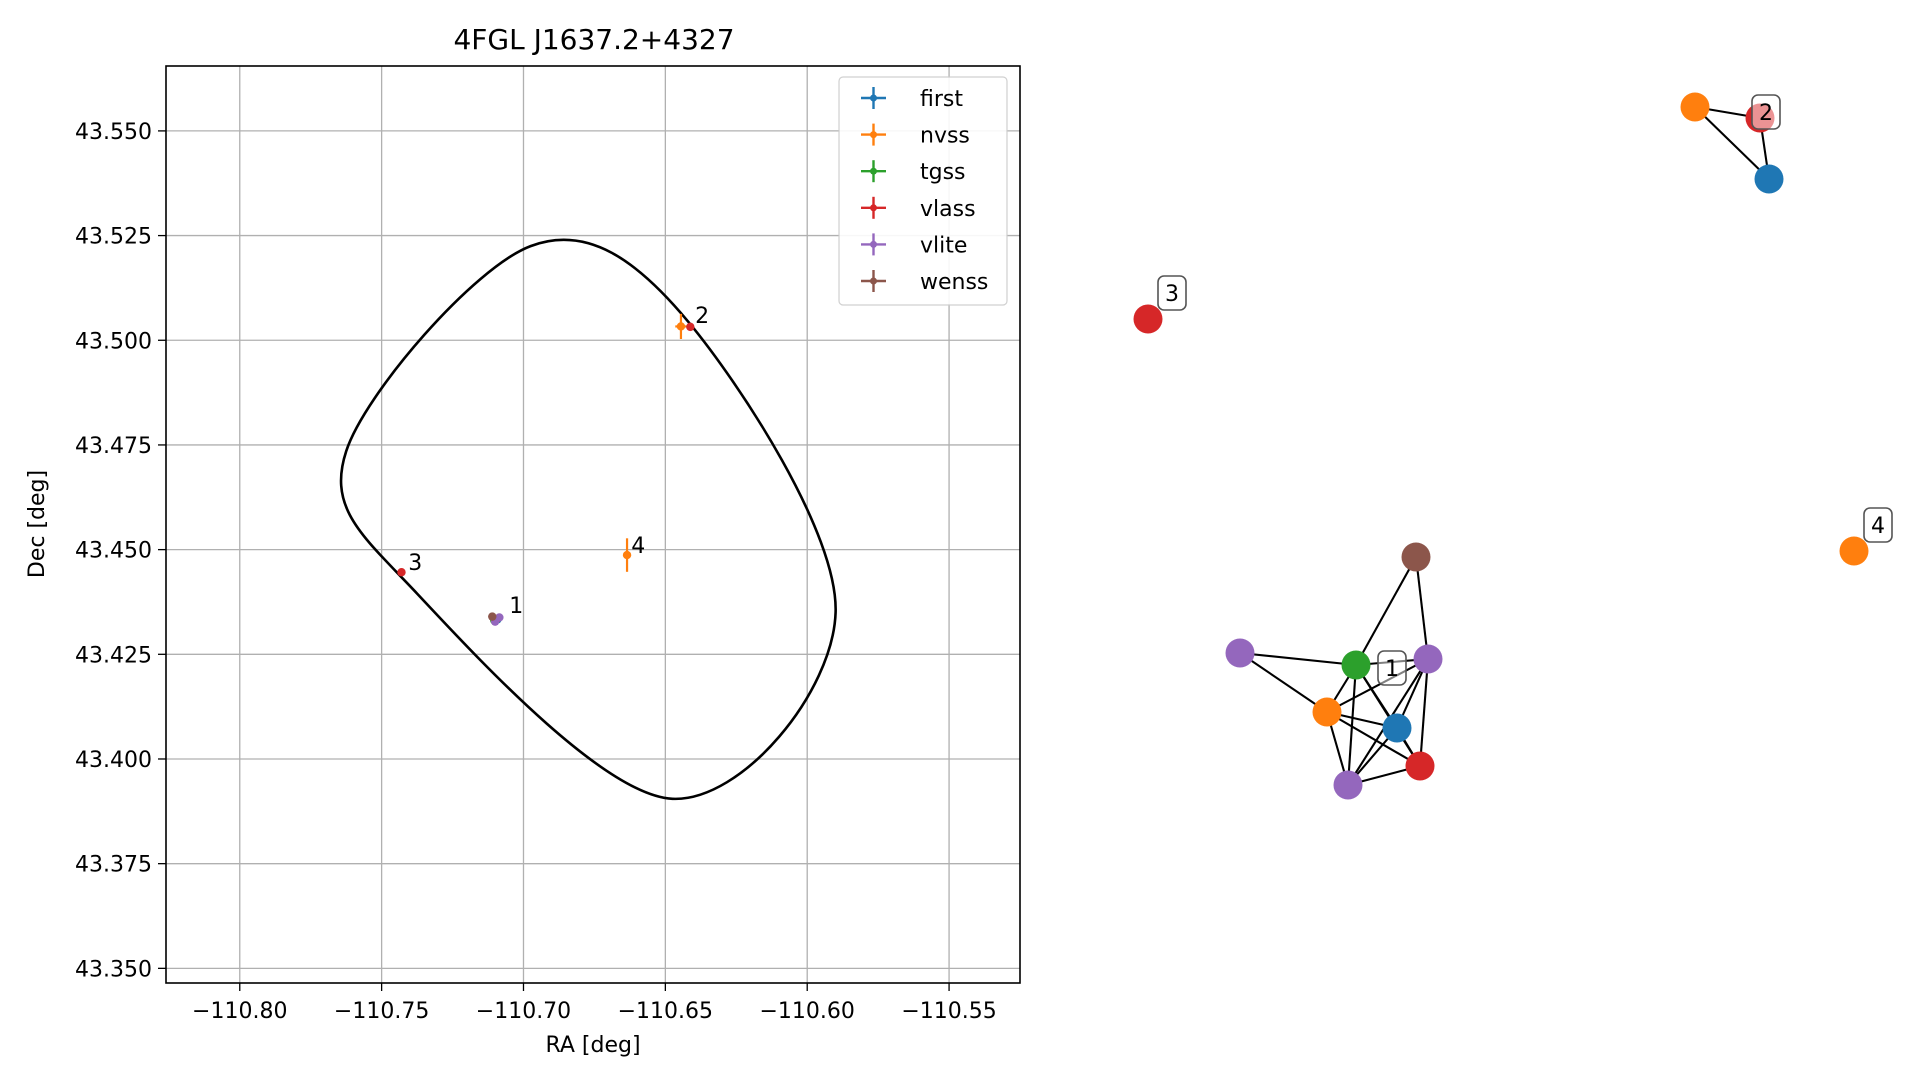 Image resolution: width=1919 pixels, height=1080 pixels. What do you see at coordinates (113, 655) in the screenshot?
I see `y-tick-label: 43.425` at bounding box center [113, 655].